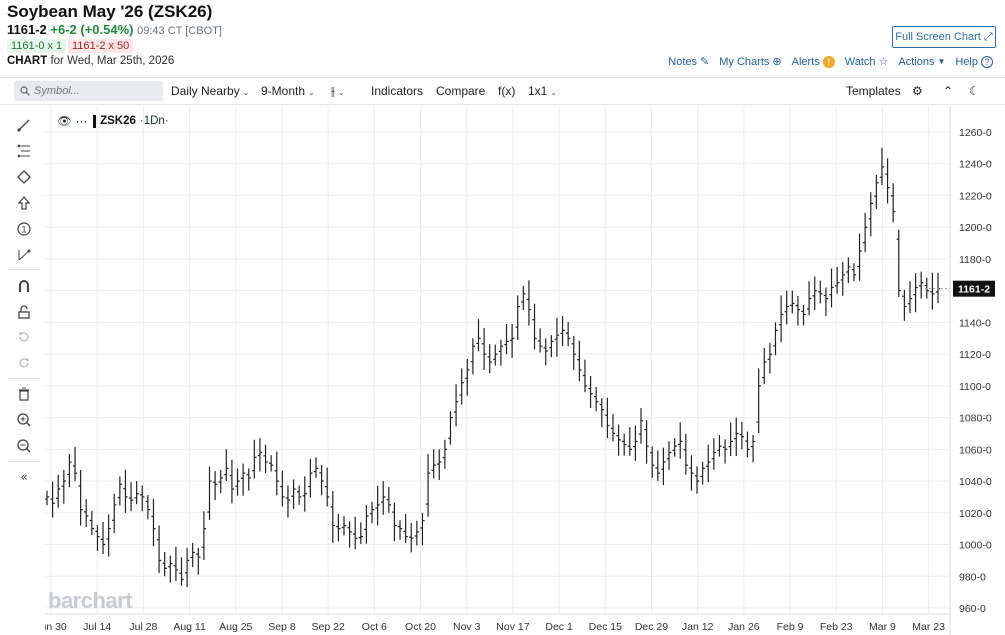 This screenshot has width=1005, height=635. What do you see at coordinates (95, 121) in the screenshot?
I see `series-color-swatch` at bounding box center [95, 121].